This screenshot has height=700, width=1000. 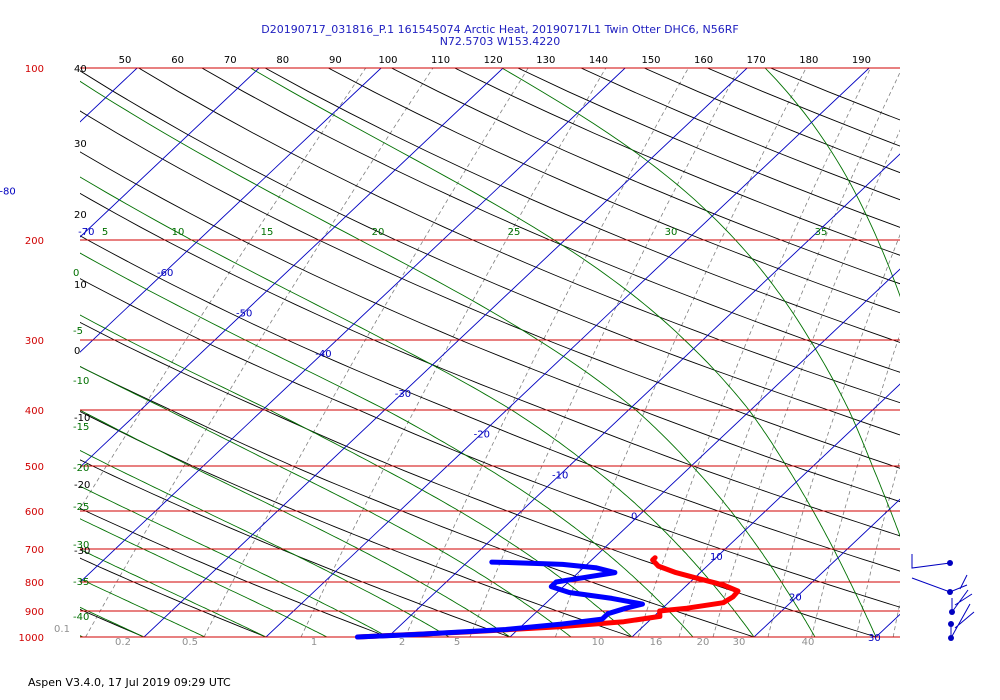 I want to click on pressure-tick-label: 1000, so click(x=31, y=638).